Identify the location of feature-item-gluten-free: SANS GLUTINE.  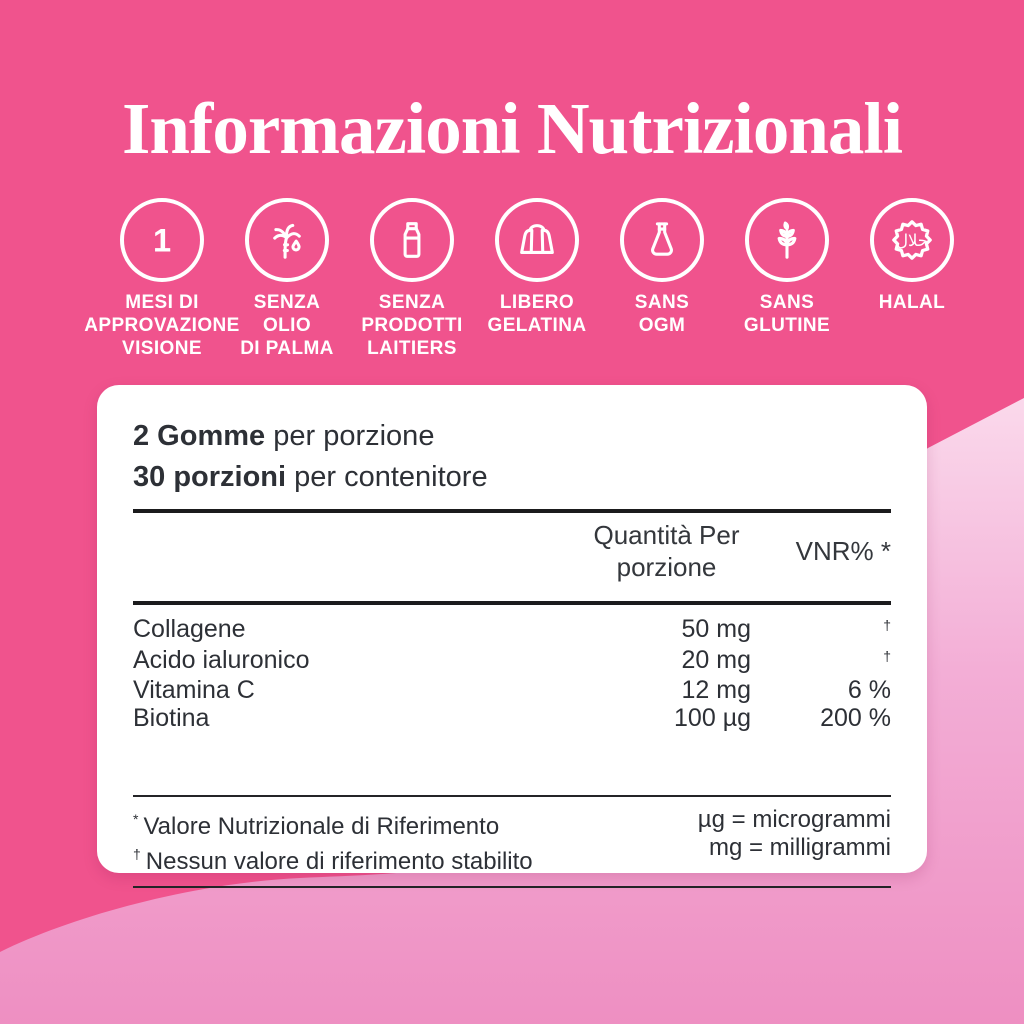
(787, 279).